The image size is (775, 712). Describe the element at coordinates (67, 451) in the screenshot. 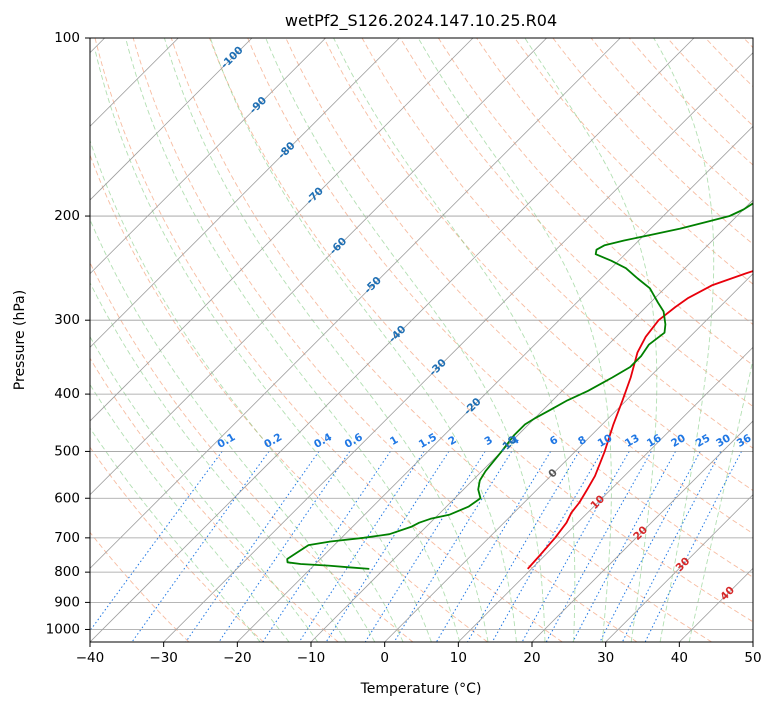

I see `y-tick-label: 500` at that location.